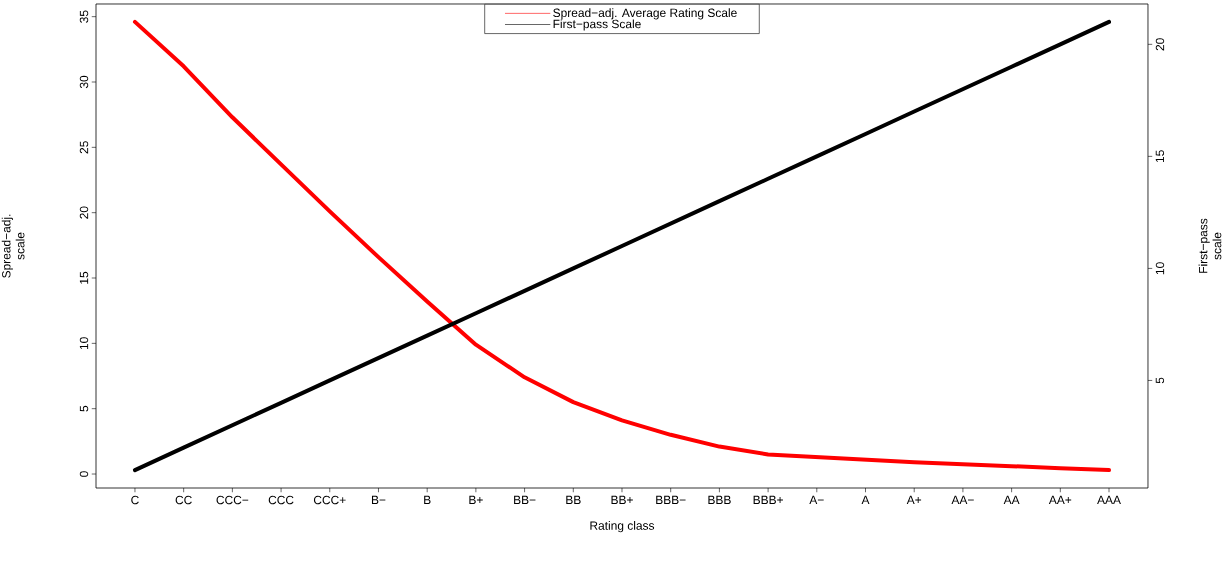 Image resolution: width=1231 pixels, height=565 pixels. I want to click on x-tick-label: A+, so click(914, 499).